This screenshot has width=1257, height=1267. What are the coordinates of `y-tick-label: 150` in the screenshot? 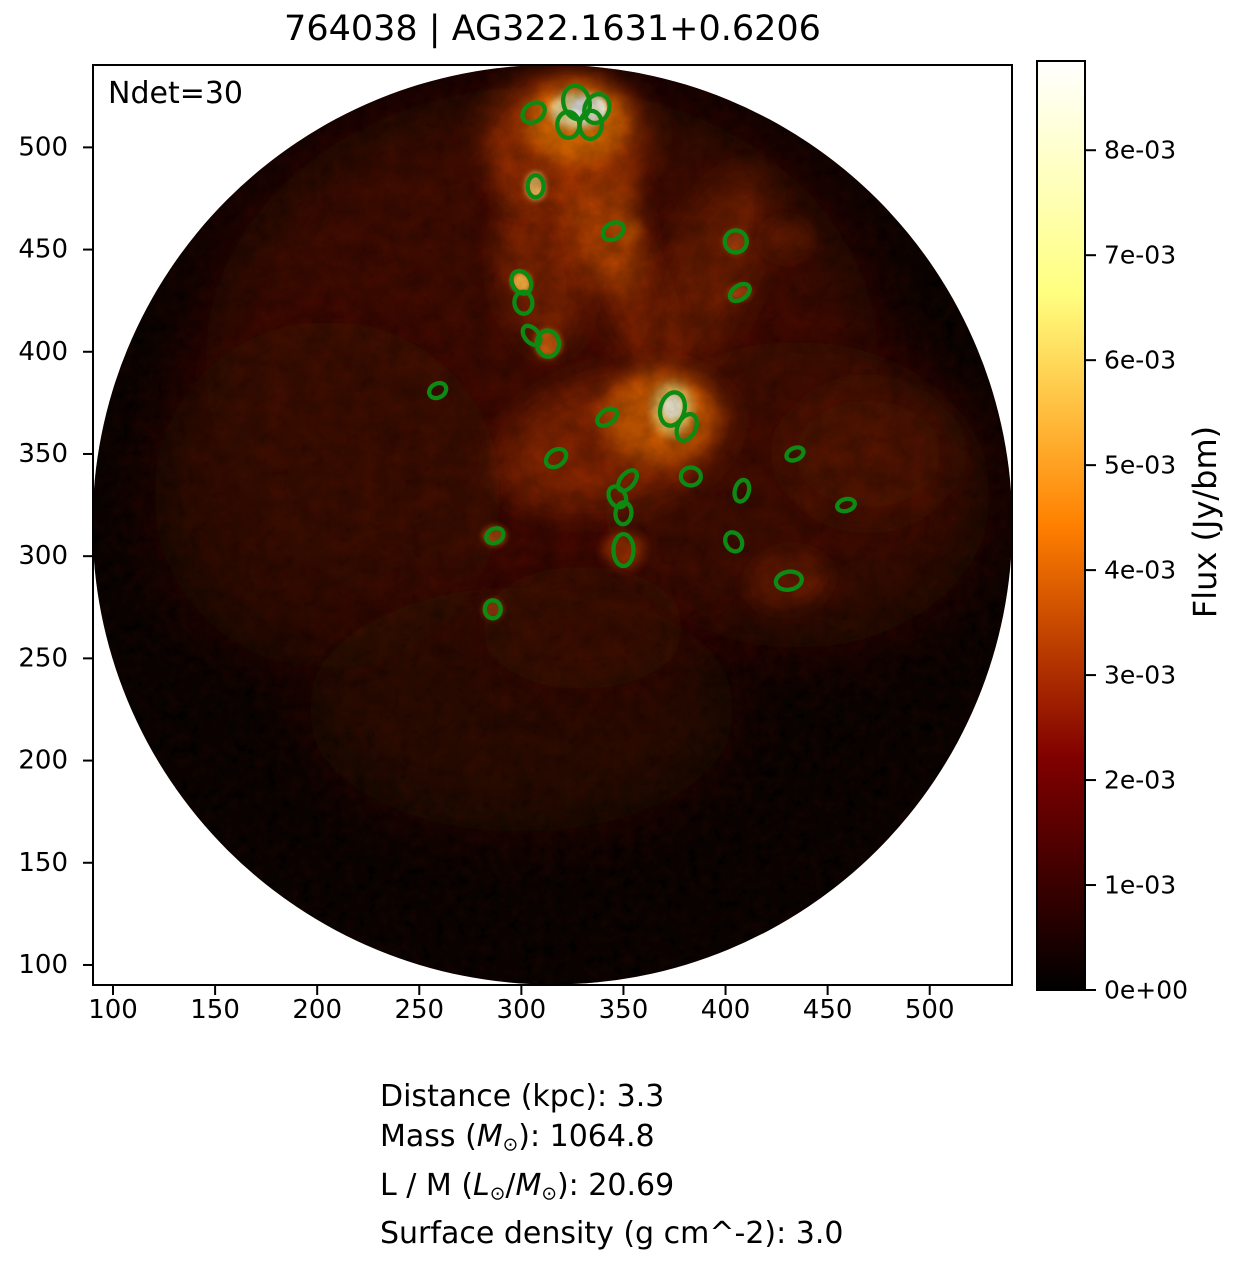 It's located at (43, 863).